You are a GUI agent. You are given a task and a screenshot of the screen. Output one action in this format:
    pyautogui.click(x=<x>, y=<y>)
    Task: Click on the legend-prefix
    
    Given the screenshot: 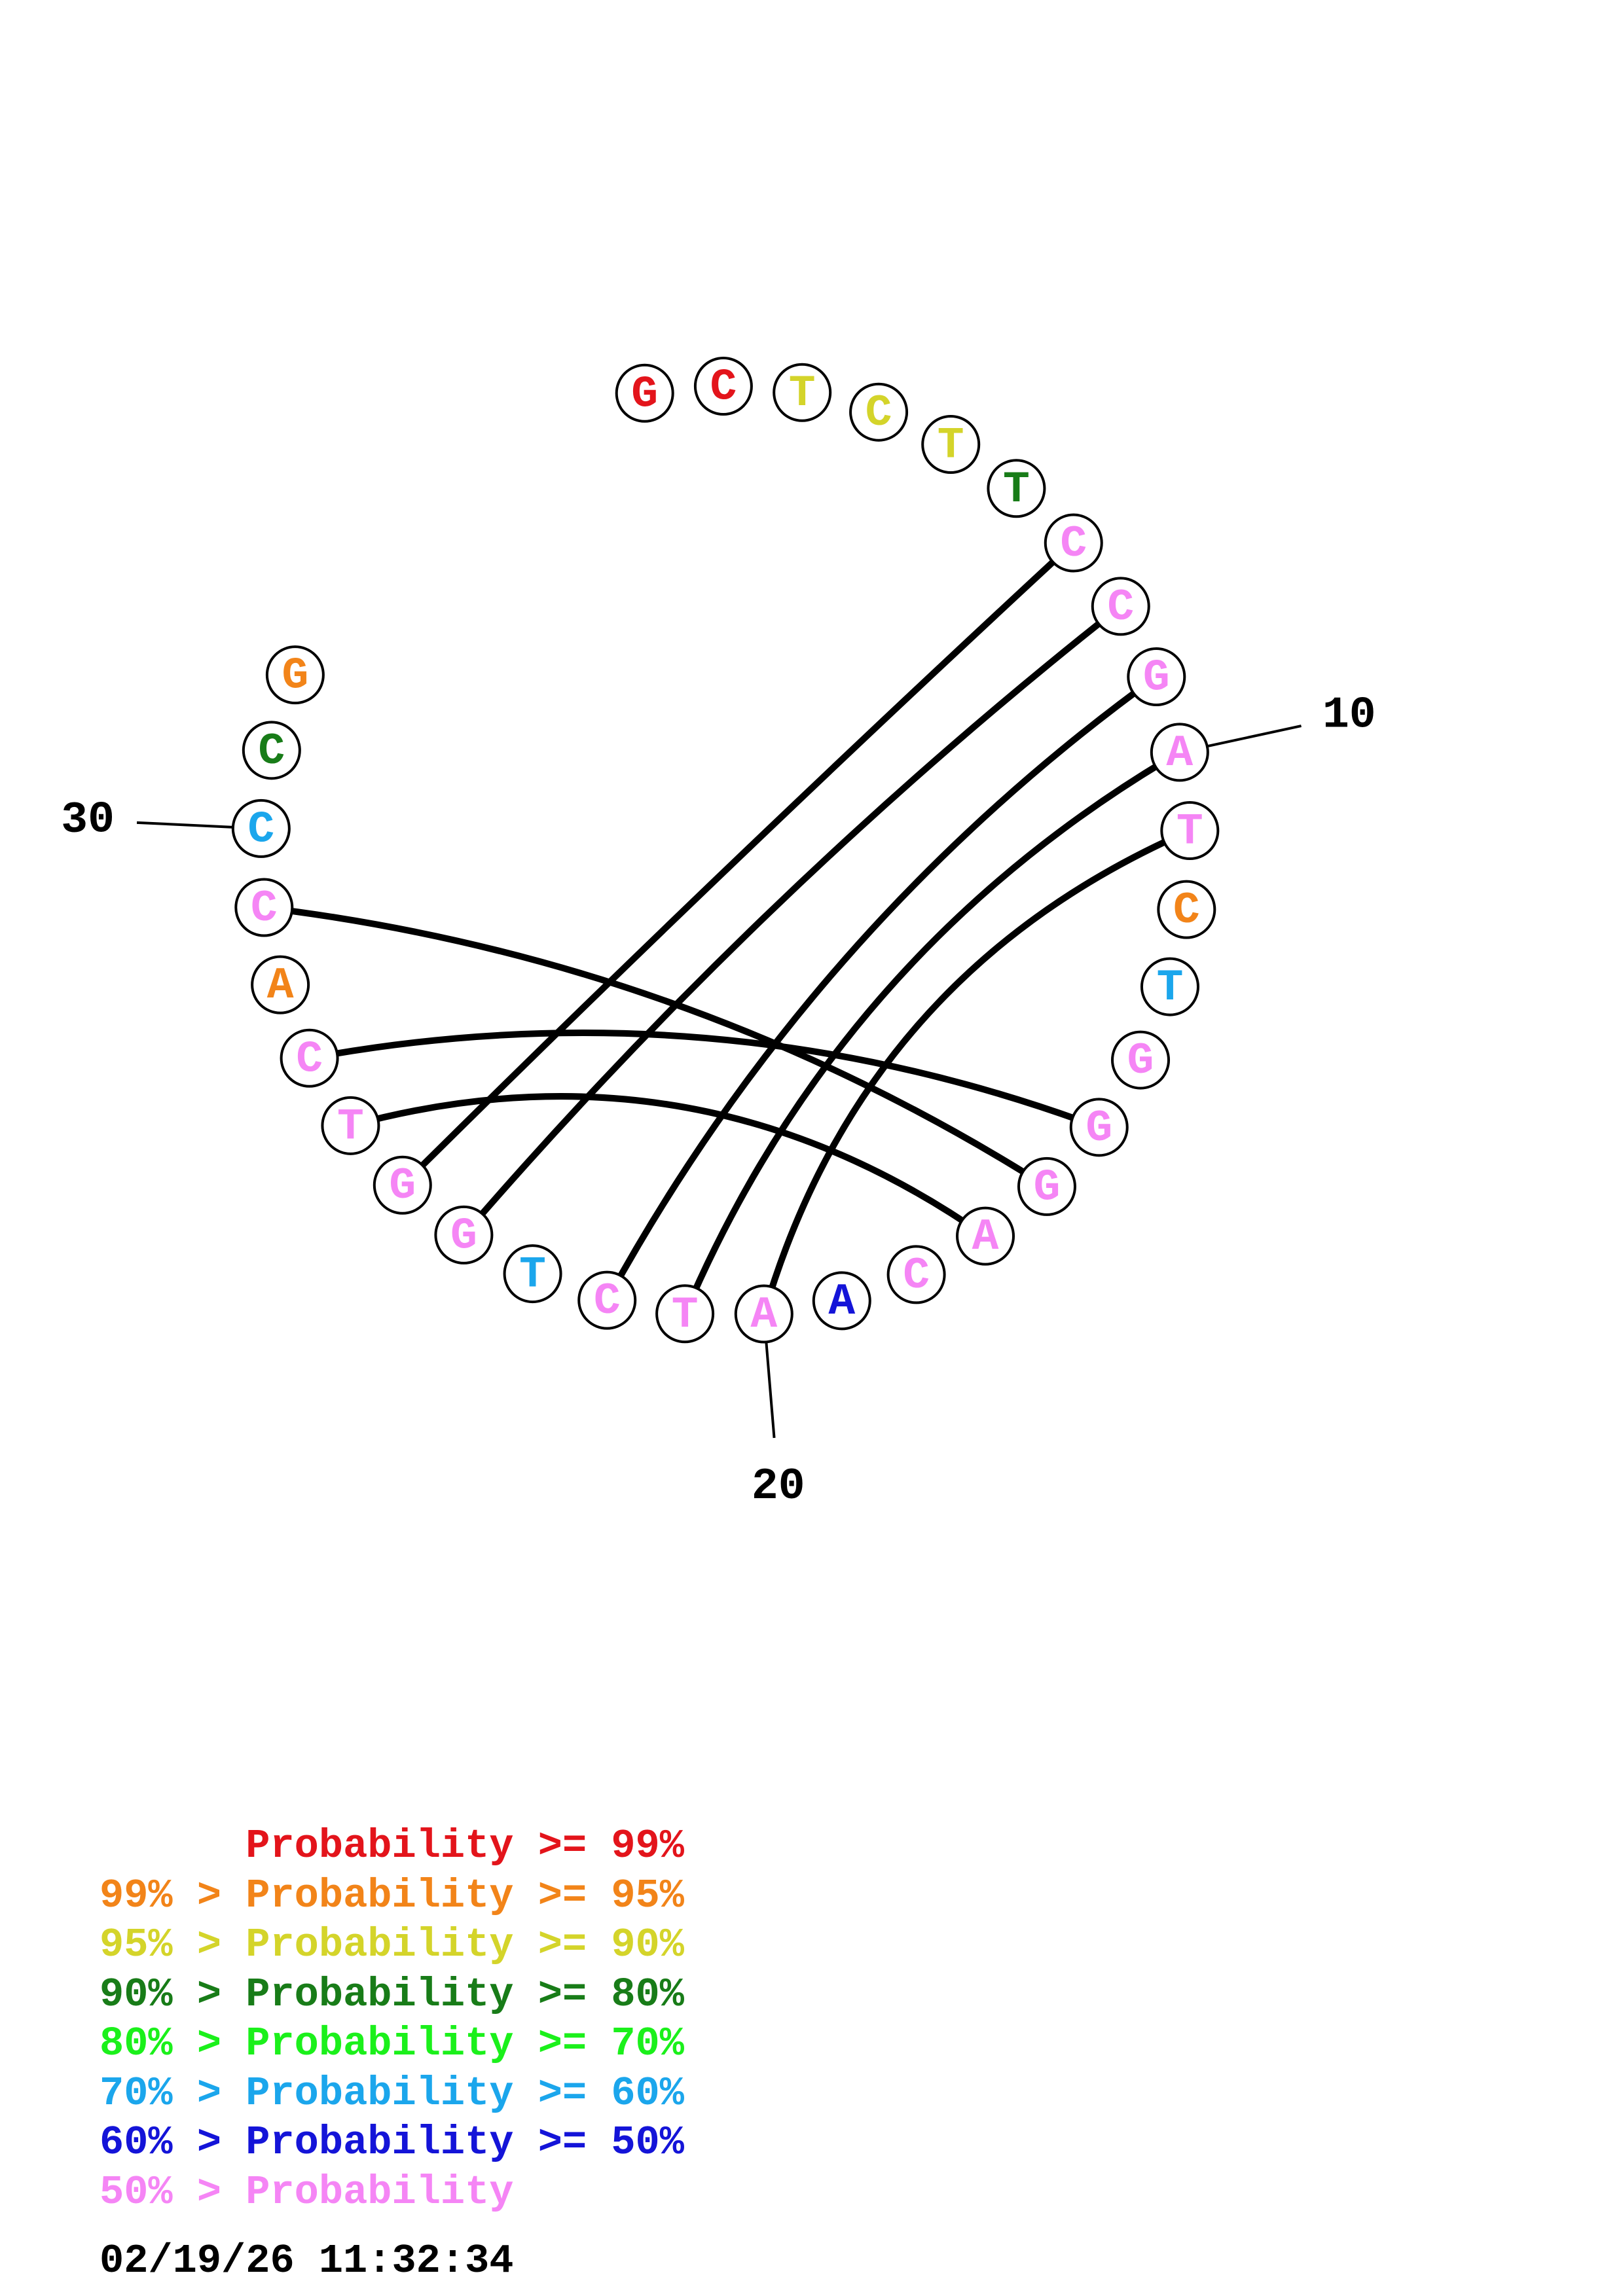 What is the action you would take?
    pyautogui.click(x=173, y=1846)
    